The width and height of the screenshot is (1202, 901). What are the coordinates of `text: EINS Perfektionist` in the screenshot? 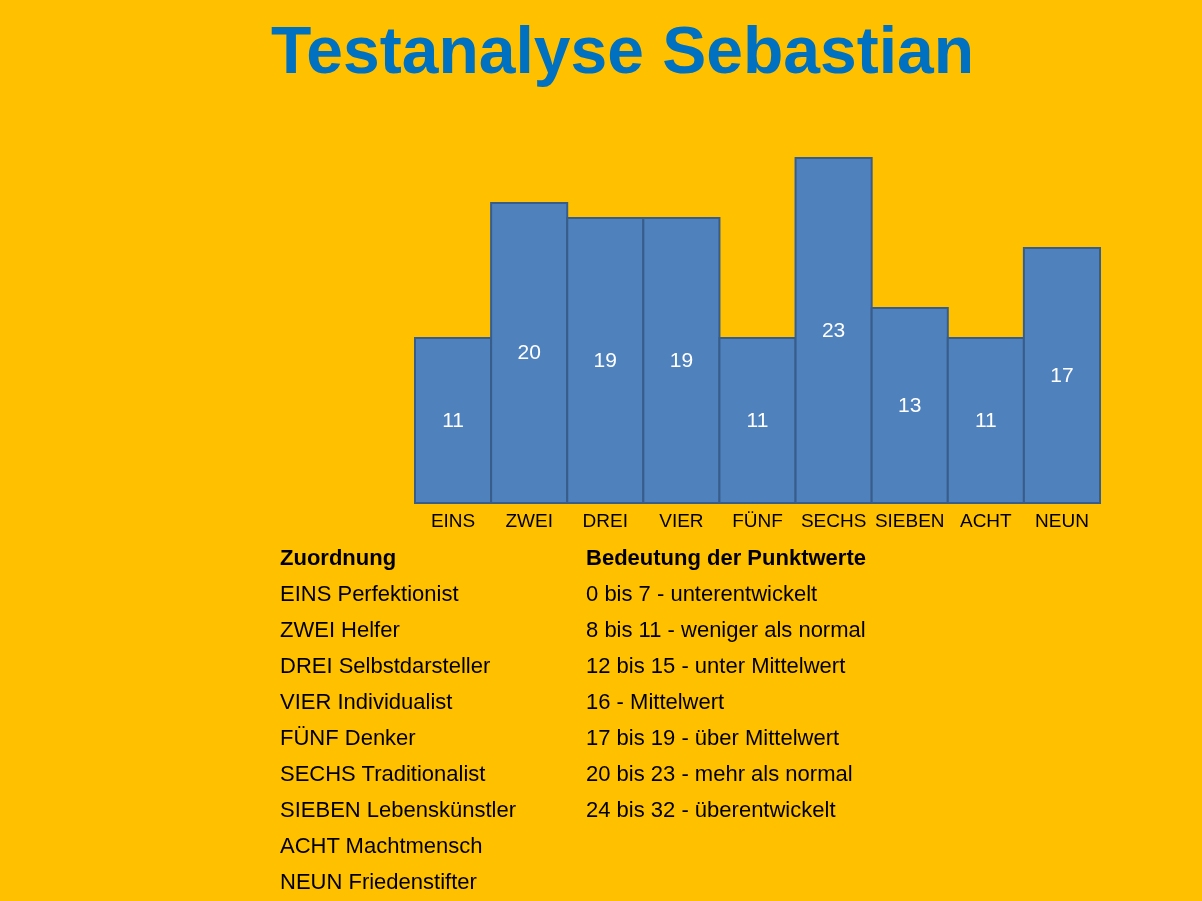 It's located at (370, 594).